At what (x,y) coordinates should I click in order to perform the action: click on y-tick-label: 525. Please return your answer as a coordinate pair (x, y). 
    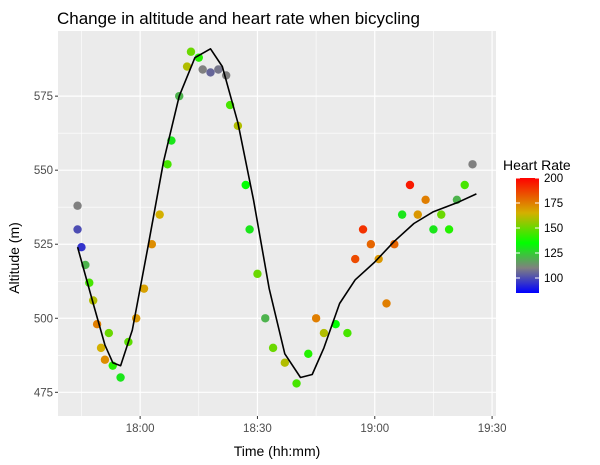
    Looking at the image, I should click on (43, 245).